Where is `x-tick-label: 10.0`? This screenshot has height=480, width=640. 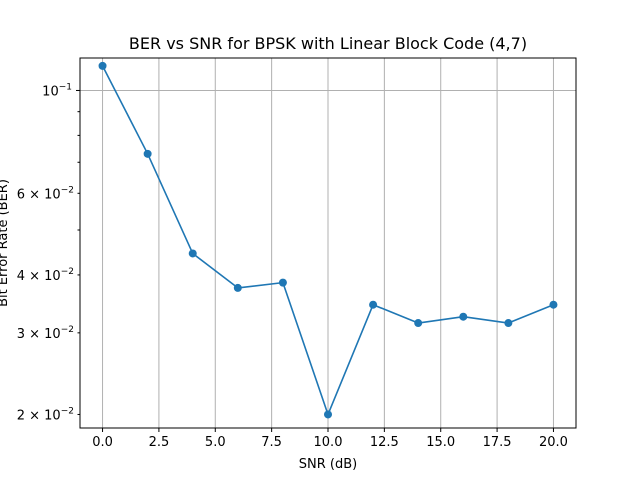 x-tick-label: 10.0 is located at coordinates (328, 442).